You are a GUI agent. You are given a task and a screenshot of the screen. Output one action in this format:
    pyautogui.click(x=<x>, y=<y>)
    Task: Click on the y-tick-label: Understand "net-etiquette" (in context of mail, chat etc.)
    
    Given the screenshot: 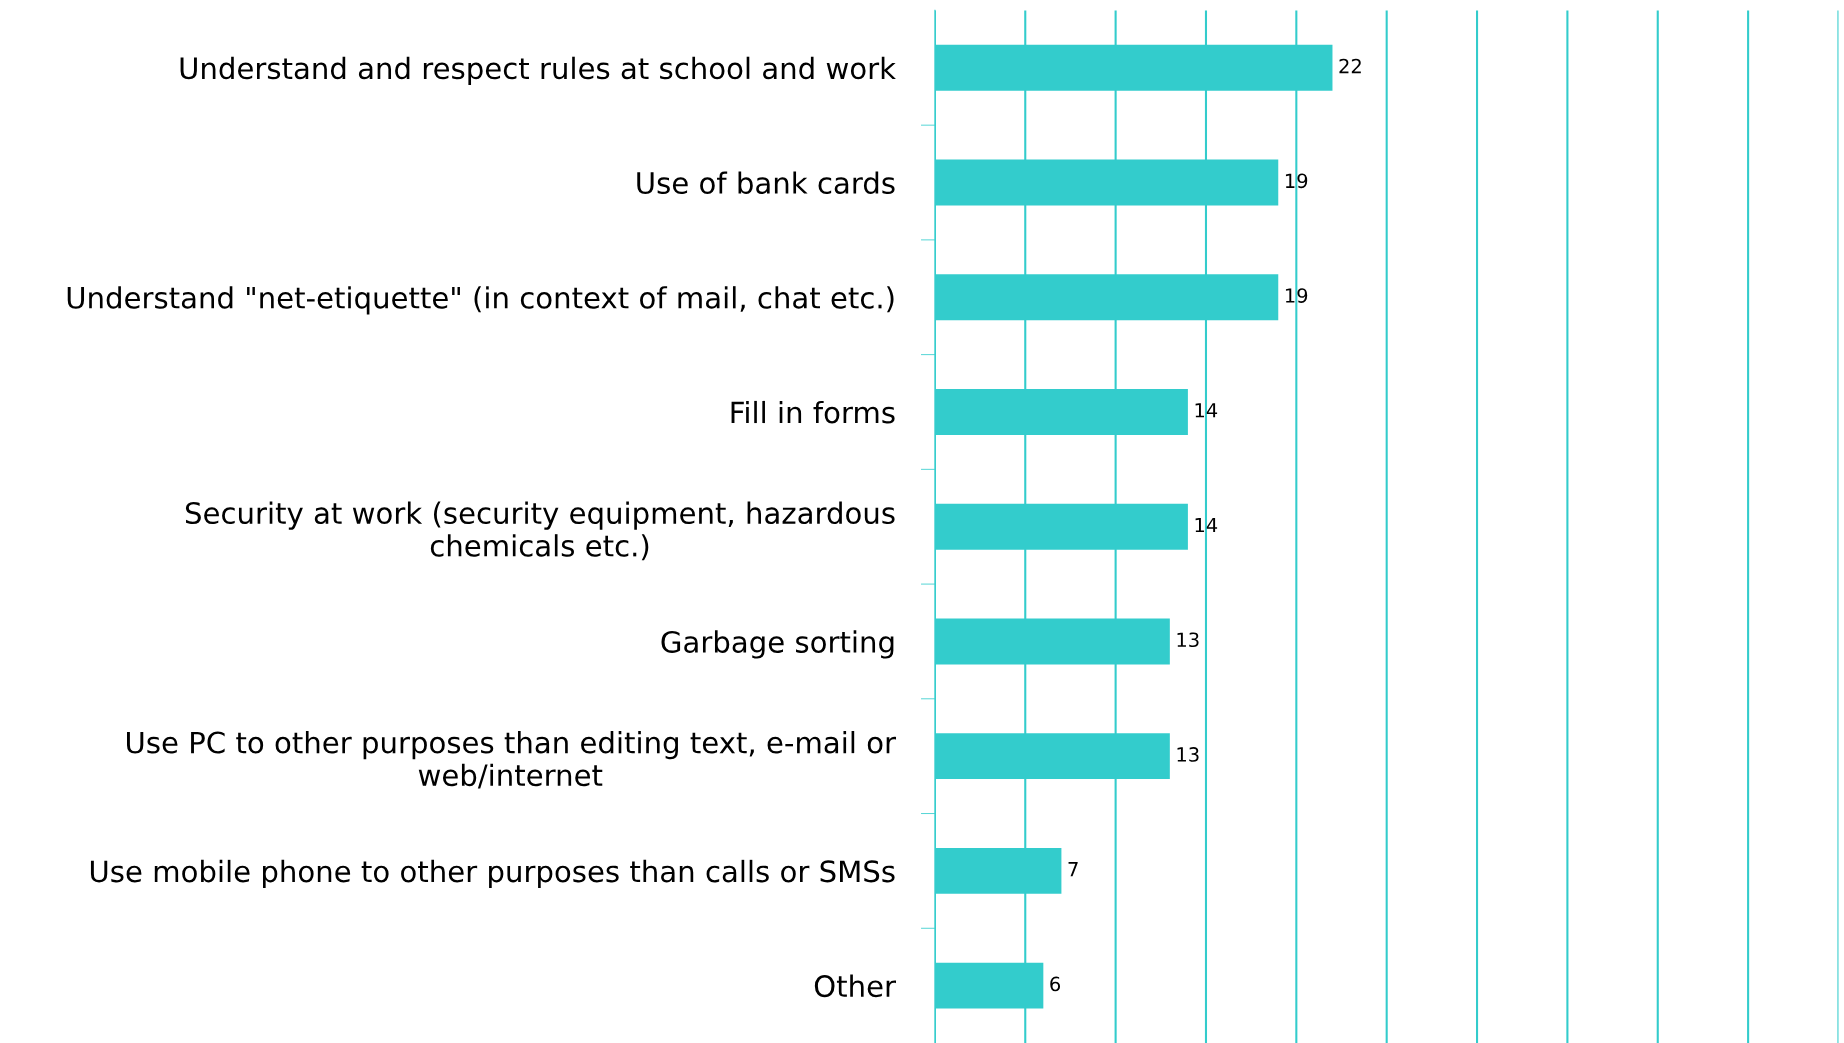 What is the action you would take?
    pyautogui.click(x=480, y=300)
    